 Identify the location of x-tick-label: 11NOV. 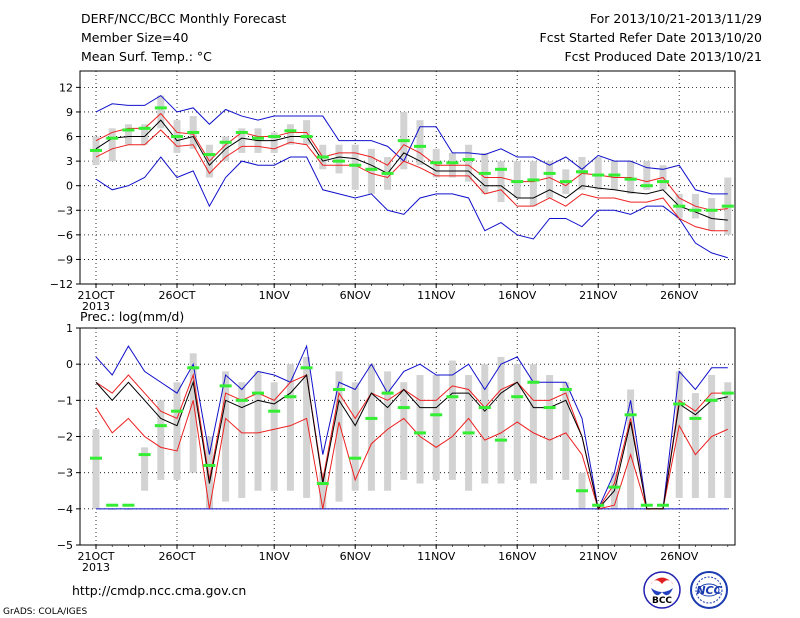
(436, 556).